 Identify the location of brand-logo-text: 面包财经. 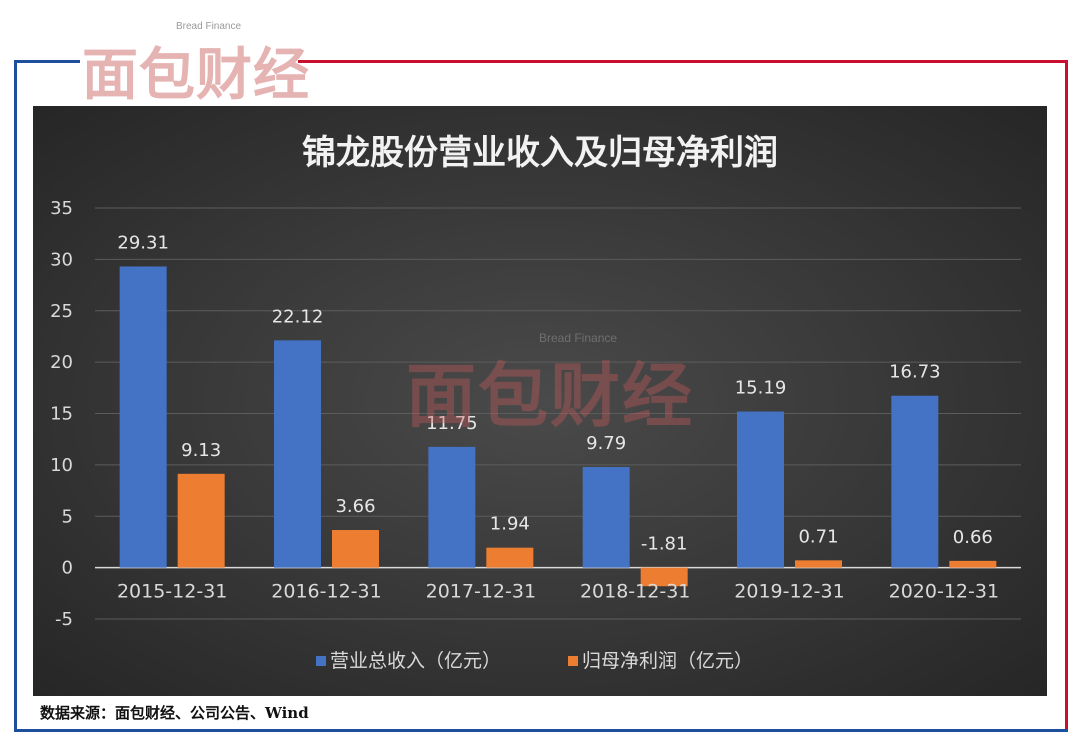
(196, 75).